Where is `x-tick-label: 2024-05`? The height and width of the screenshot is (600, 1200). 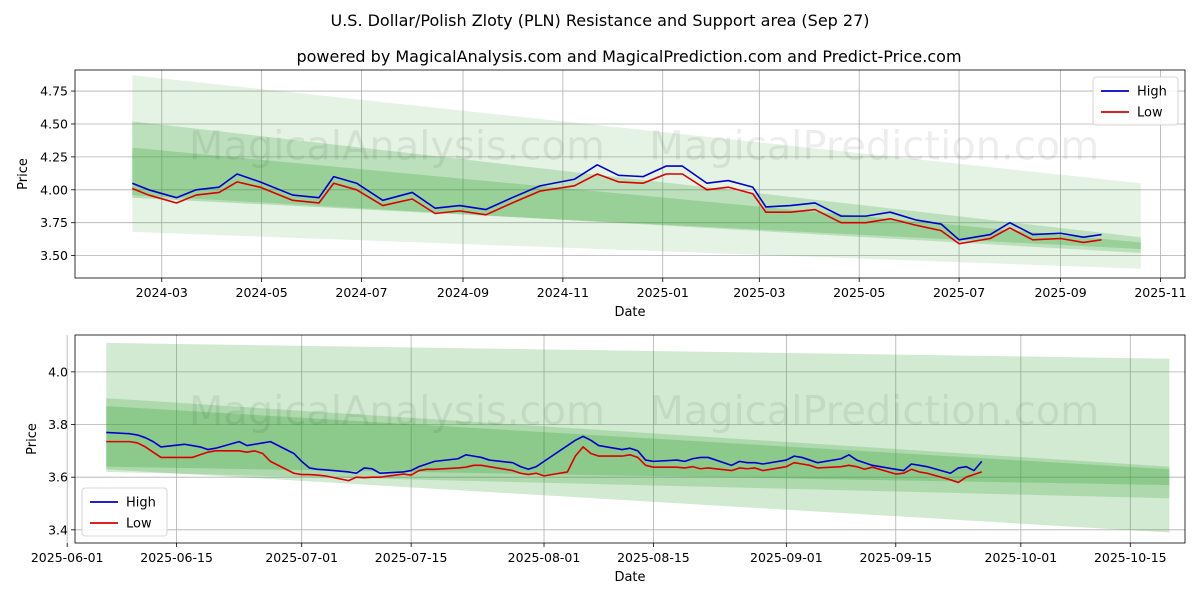
x-tick-label: 2024-05 is located at coordinates (262, 292).